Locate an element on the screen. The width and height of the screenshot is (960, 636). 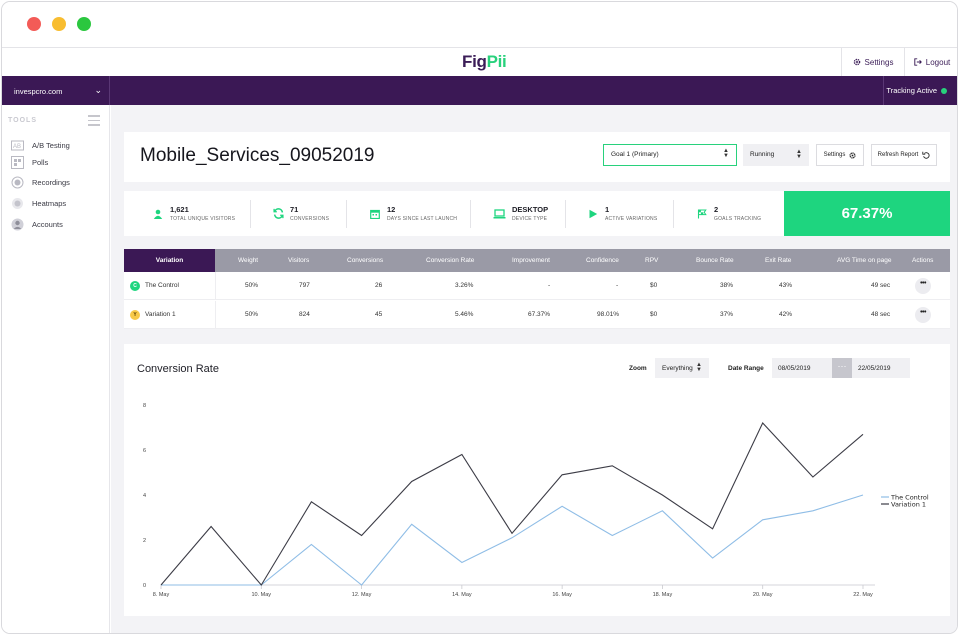
cell-confidence: 98.01% is located at coordinates (608, 314).